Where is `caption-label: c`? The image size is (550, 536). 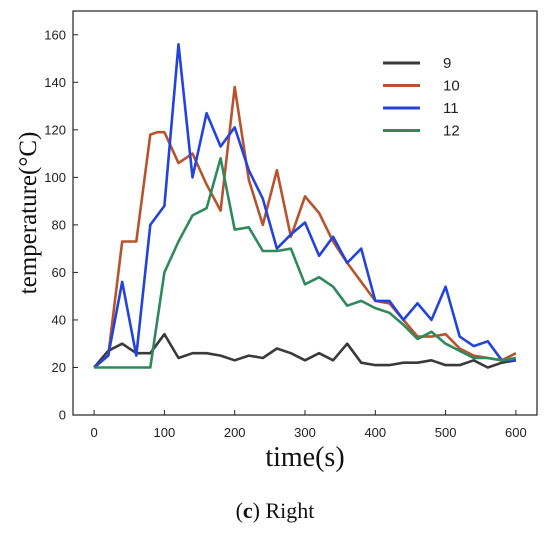 caption-label: c is located at coordinates (247, 510).